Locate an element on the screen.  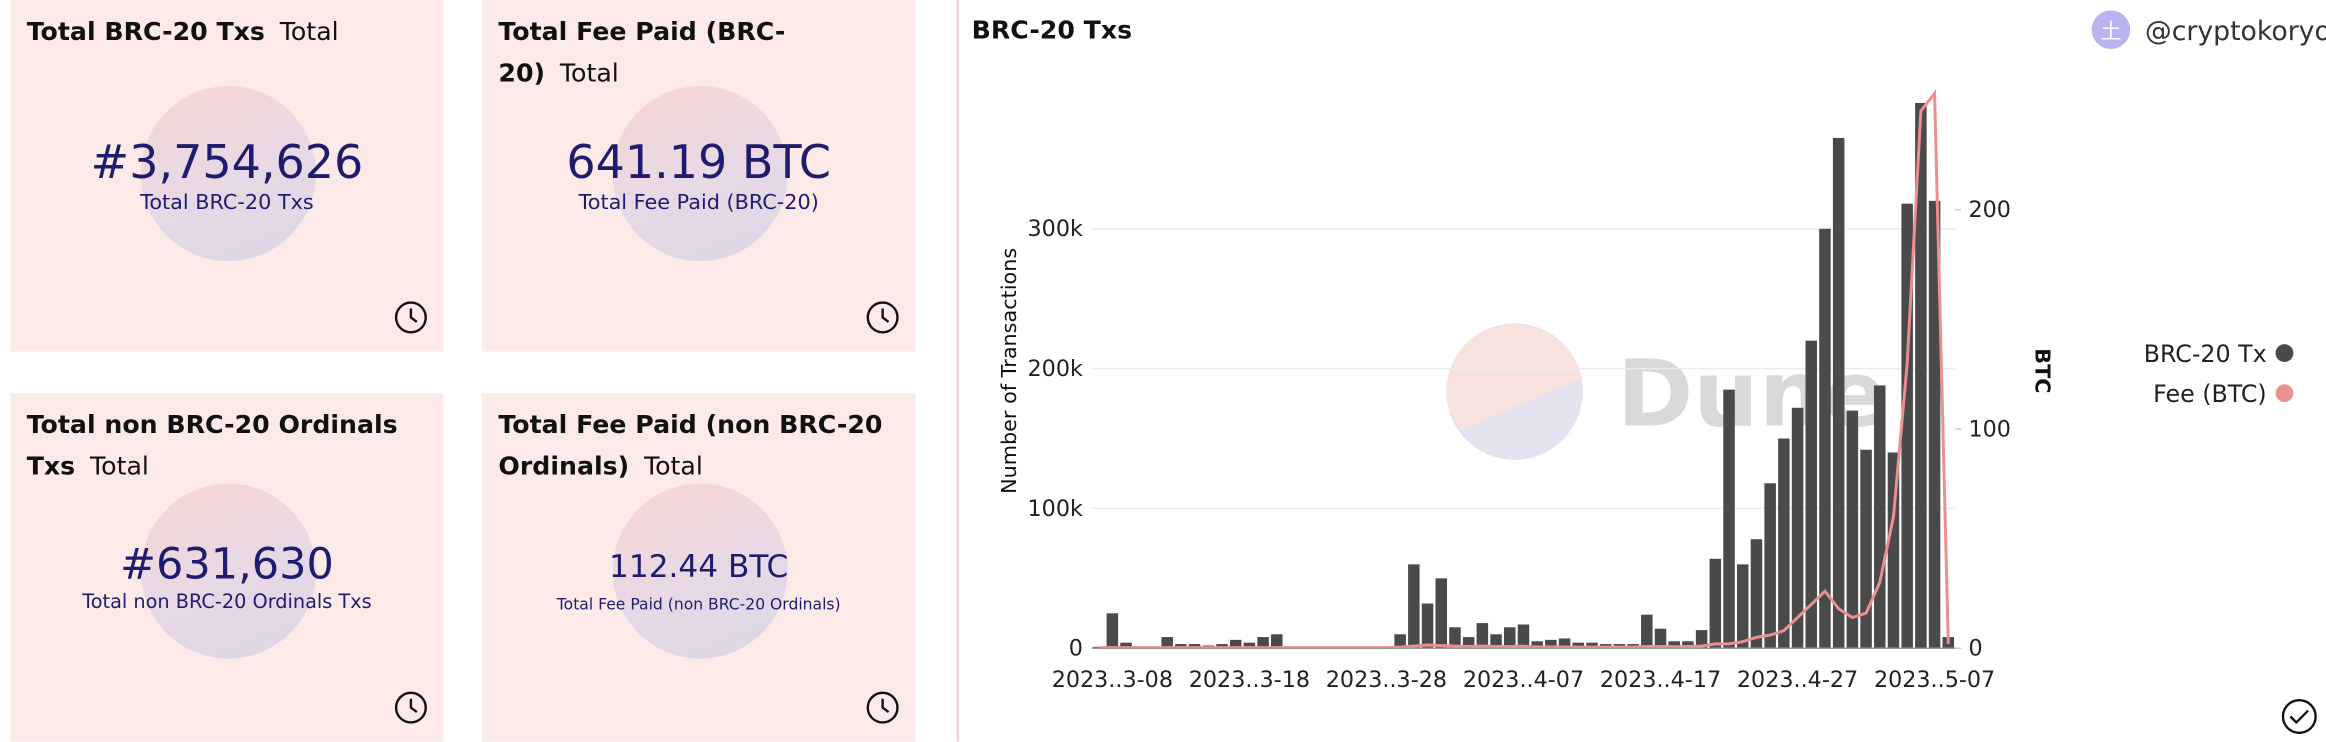
title: Total non BRC-20 Ordinals Txs is located at coordinates (212, 446).